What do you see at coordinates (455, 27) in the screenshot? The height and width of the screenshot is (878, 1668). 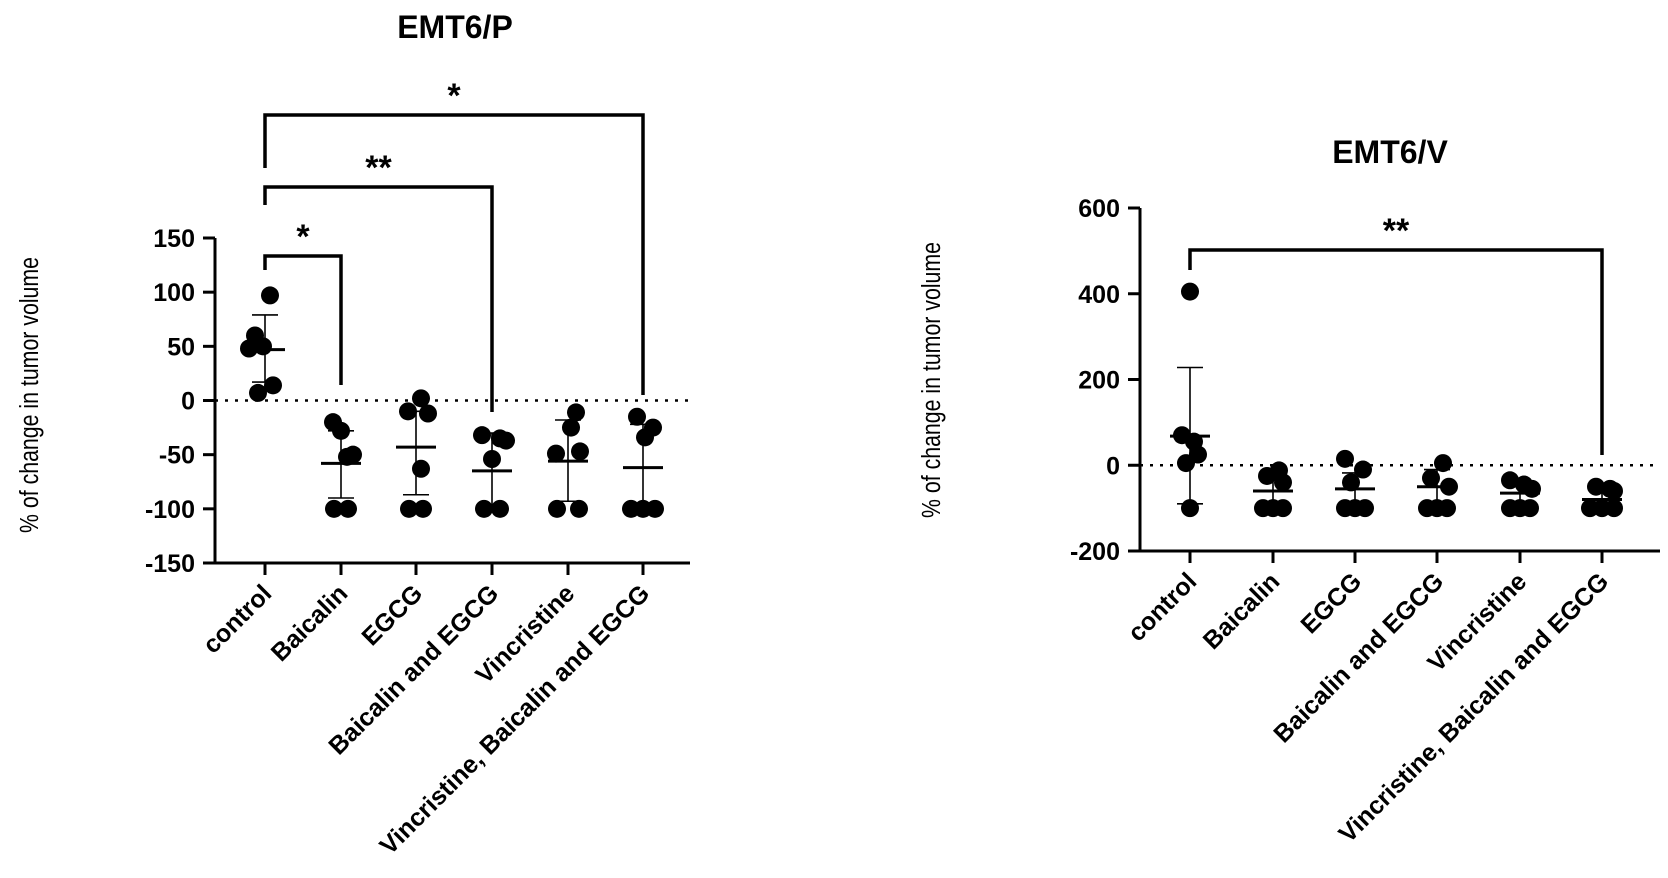 I see `chart-title: EMT6/P` at bounding box center [455, 27].